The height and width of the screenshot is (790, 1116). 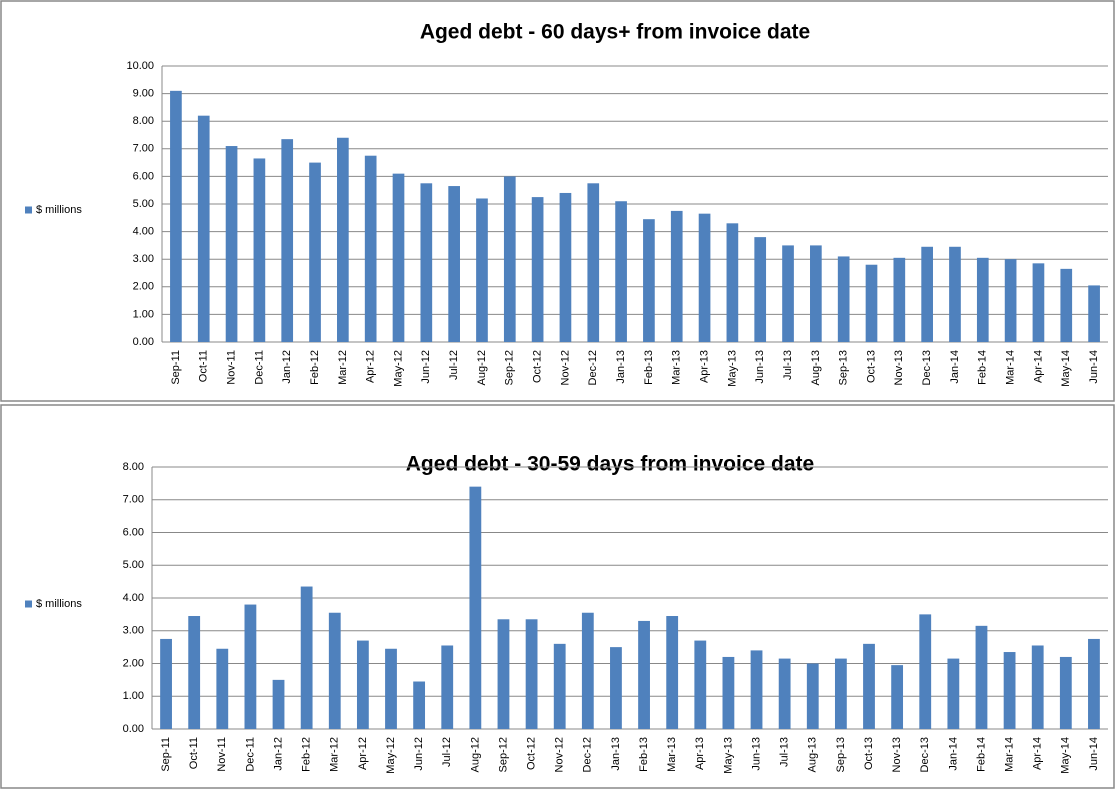 What do you see at coordinates (140, 66) in the screenshot?
I see `y-tick-label: 10.00` at bounding box center [140, 66].